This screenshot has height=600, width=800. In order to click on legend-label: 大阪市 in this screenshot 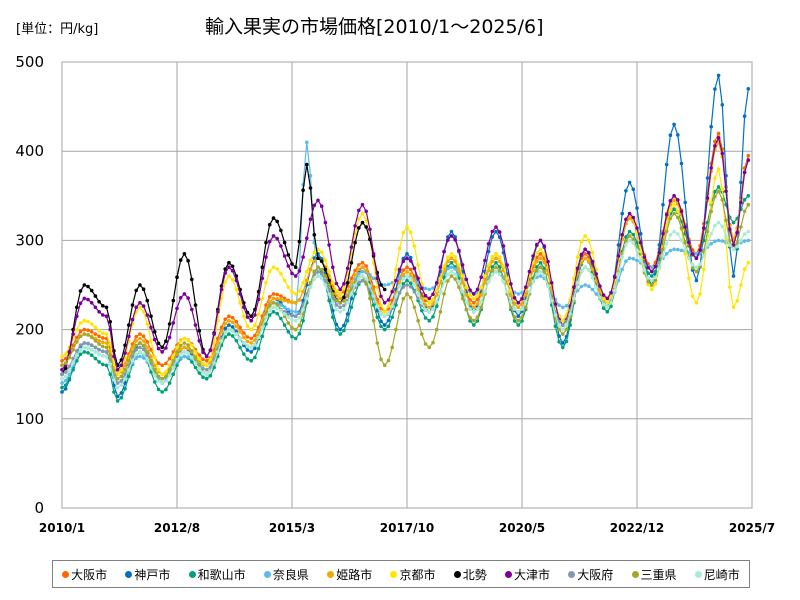, I will do `click(89, 574)`.